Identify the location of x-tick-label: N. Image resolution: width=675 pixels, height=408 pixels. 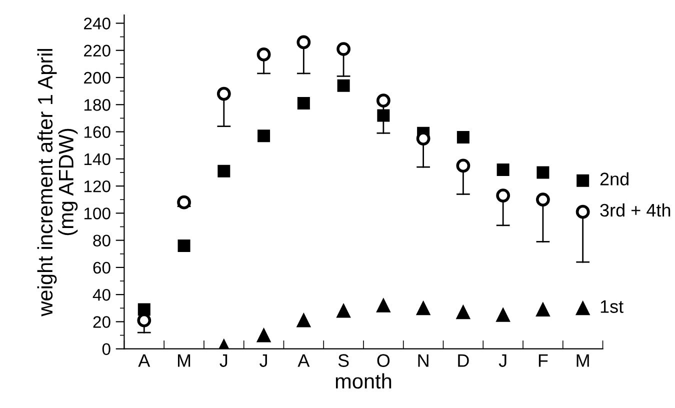
(423, 360).